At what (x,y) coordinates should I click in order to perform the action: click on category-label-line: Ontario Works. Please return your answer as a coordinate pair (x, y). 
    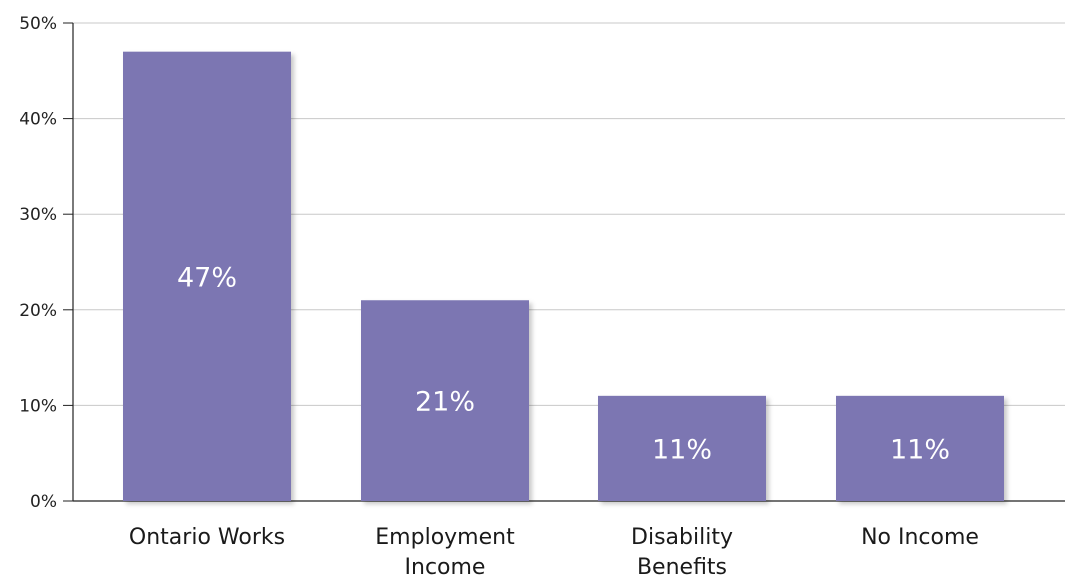
    Looking at the image, I should click on (207, 537).